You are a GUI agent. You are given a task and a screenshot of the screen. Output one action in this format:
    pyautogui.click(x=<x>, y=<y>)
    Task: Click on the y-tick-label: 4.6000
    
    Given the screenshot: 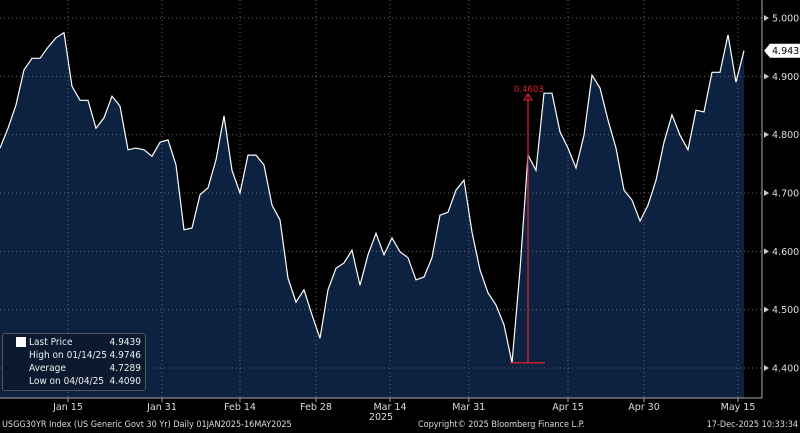 What is the action you would take?
    pyautogui.click(x=786, y=252)
    